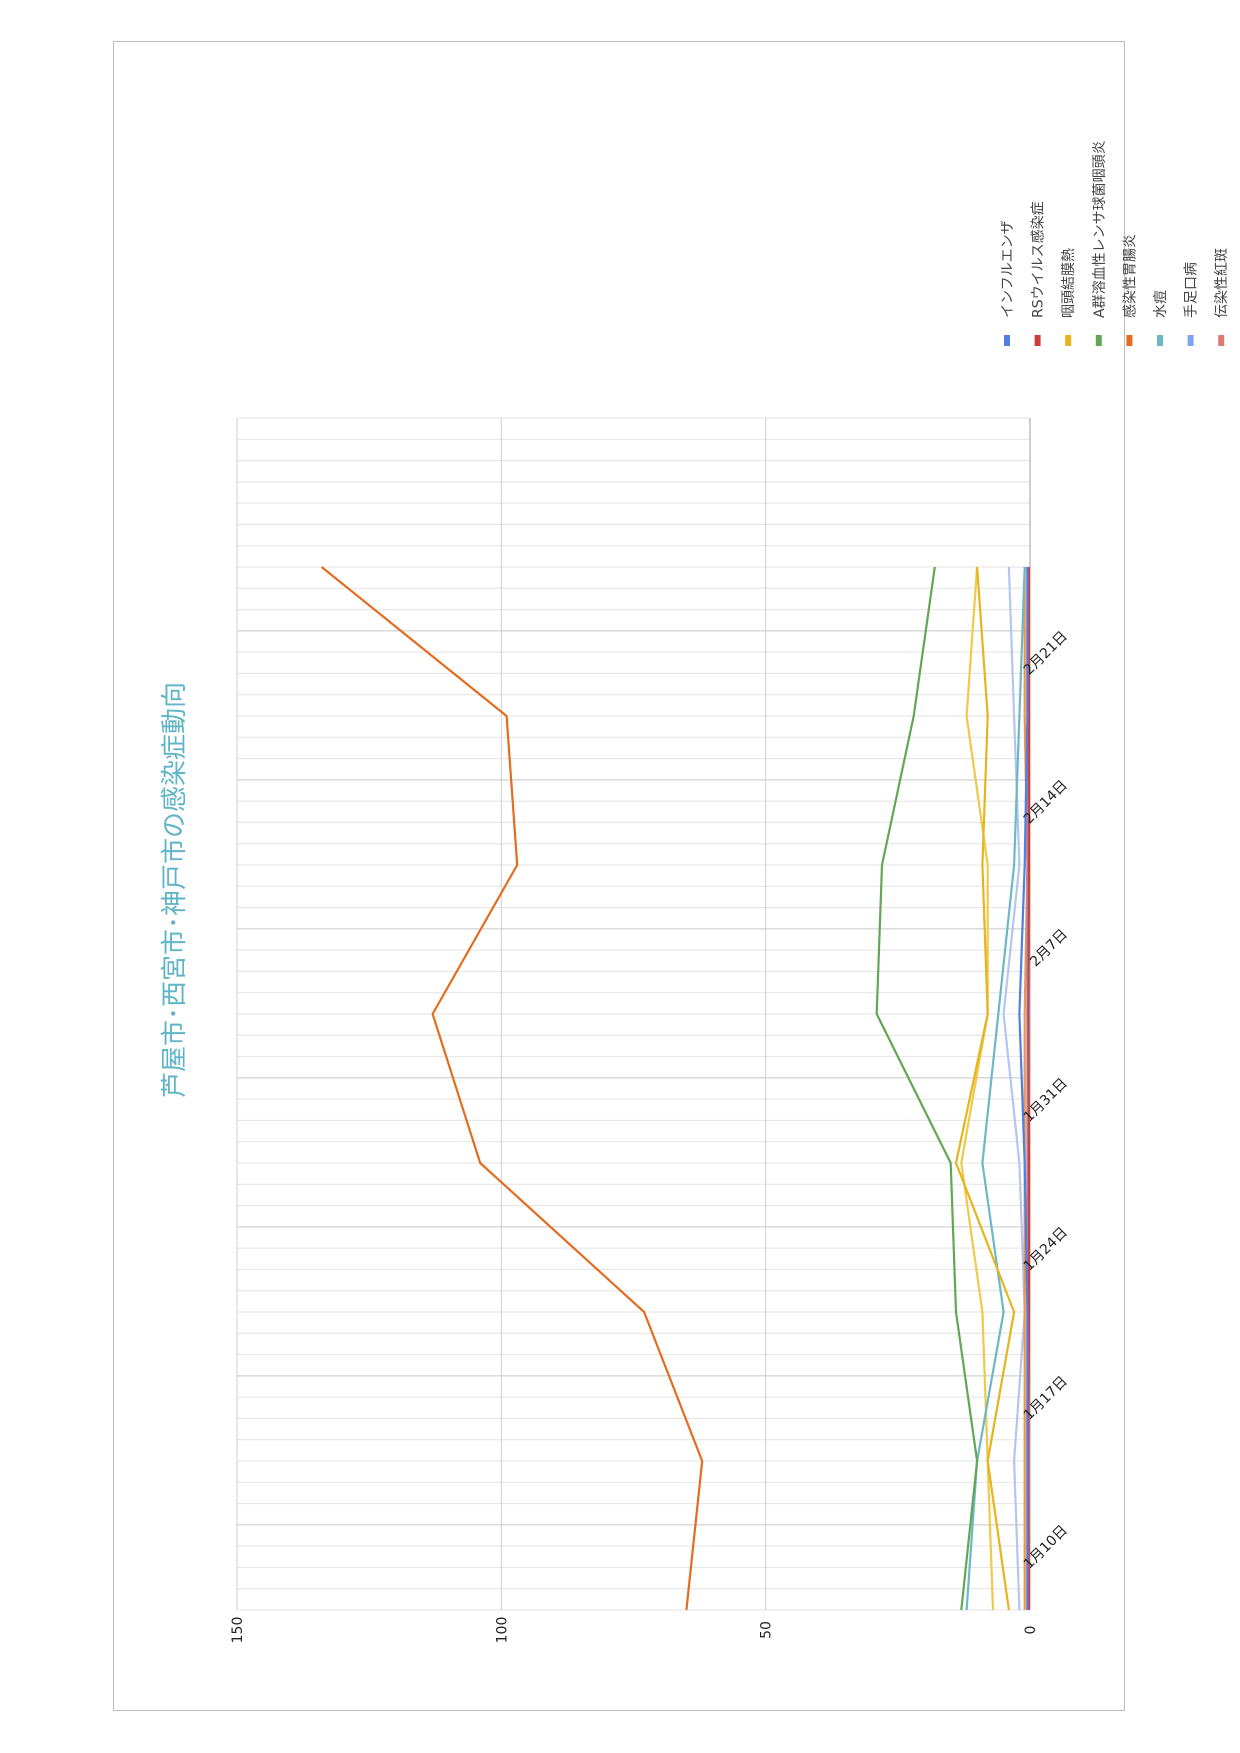 The height and width of the screenshot is (1753, 1240). I want to click on legend-item: 伝染性紅斑, so click(1222, 297).